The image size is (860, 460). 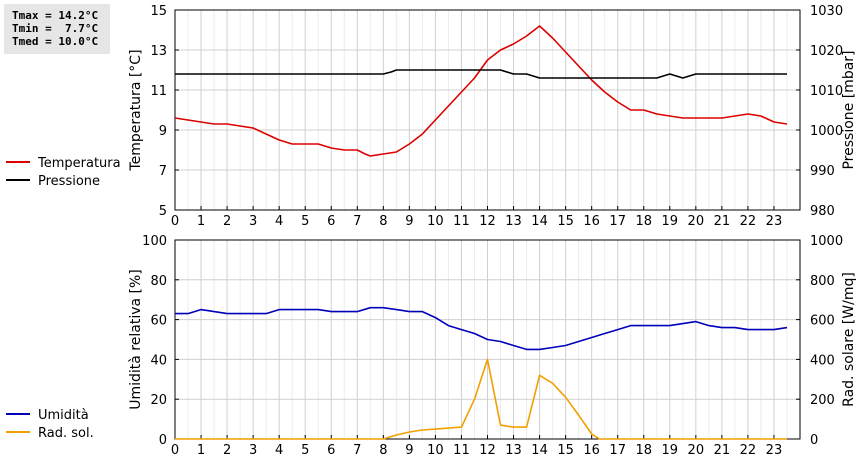 I want to click on legend-label: Temperatura, so click(x=79, y=163).